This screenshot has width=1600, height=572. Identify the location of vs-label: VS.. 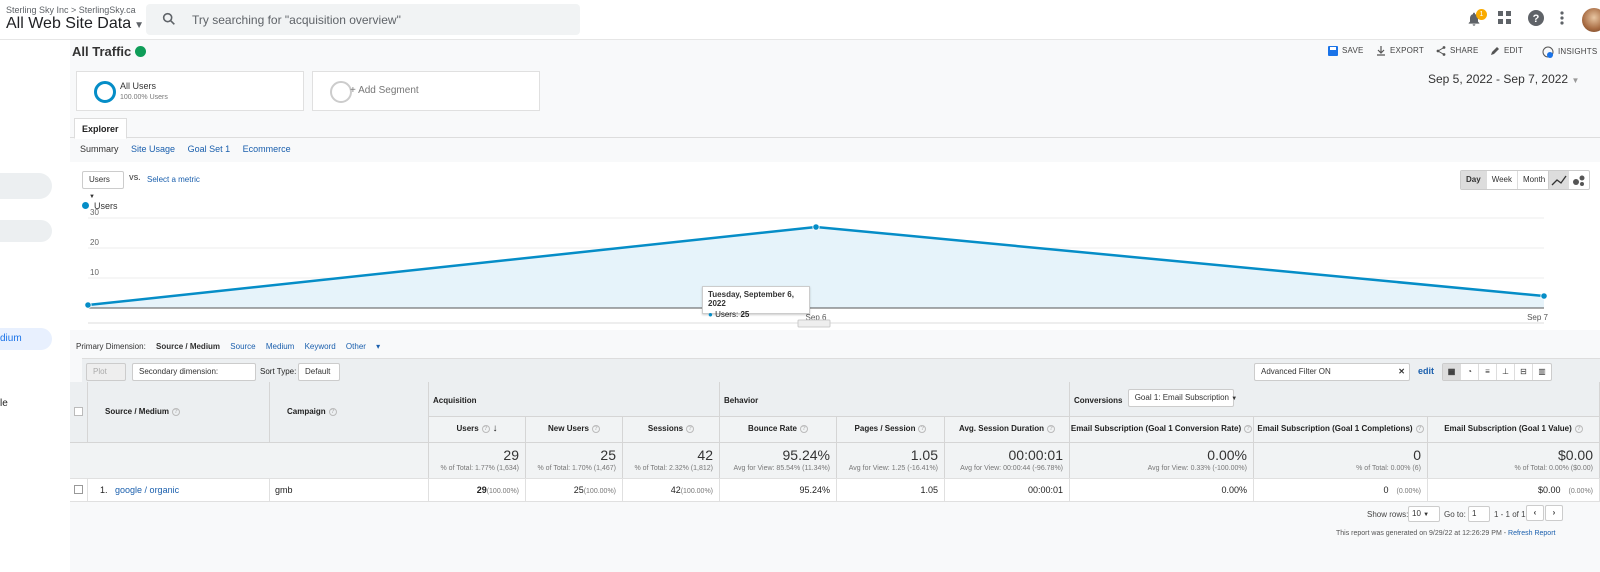
(135, 178).